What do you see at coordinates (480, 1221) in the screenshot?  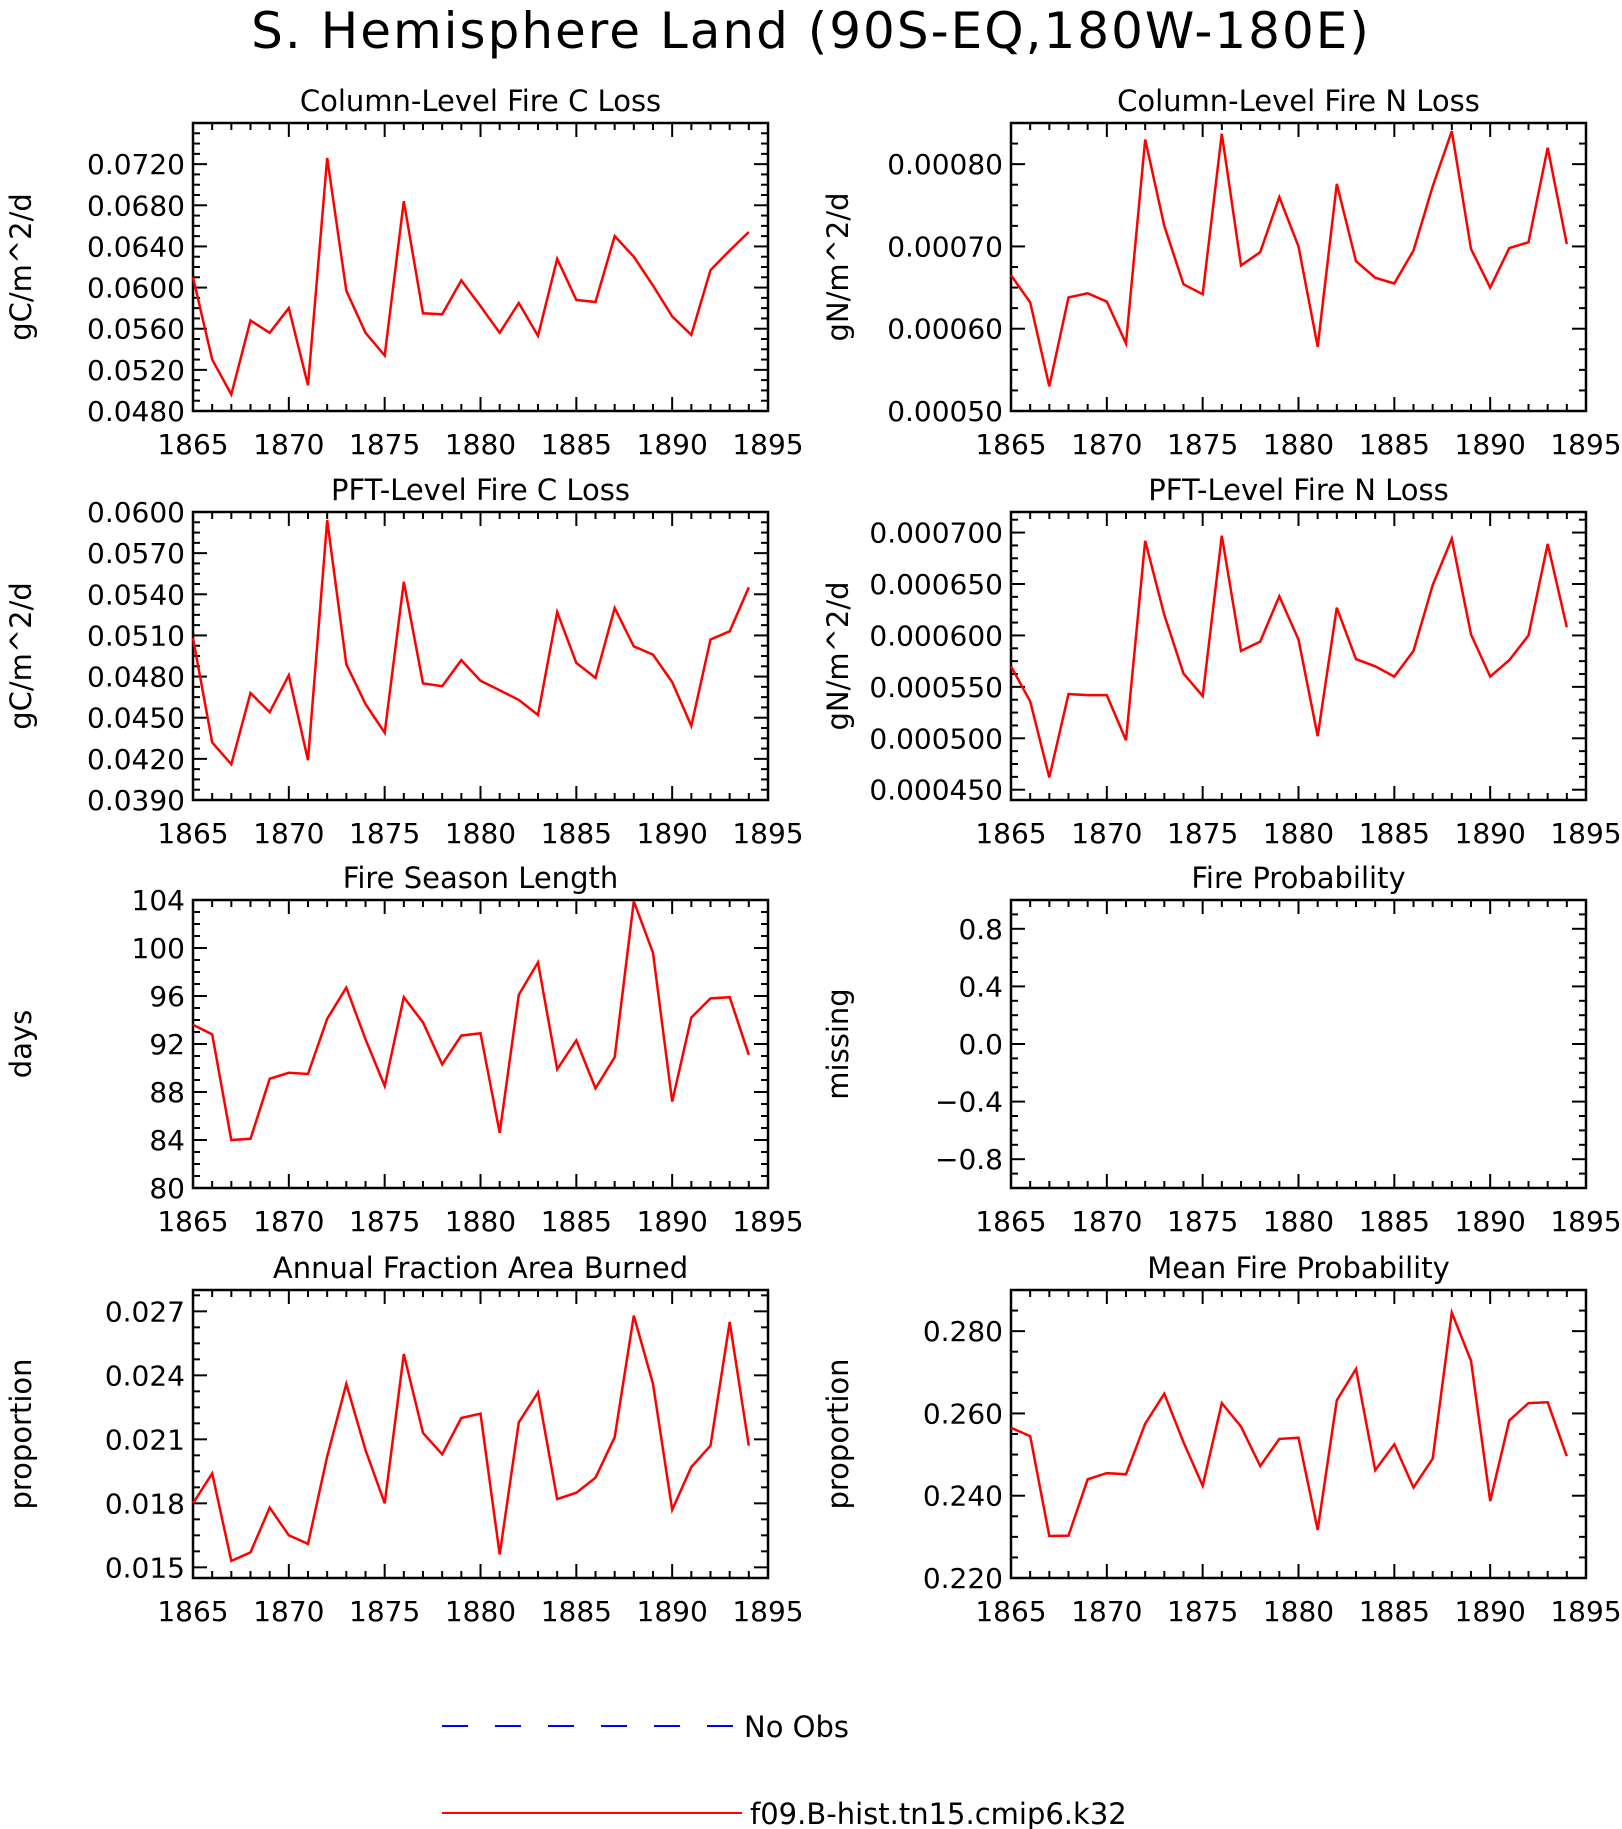 I see `x-tick-label-season-length: 1880` at bounding box center [480, 1221].